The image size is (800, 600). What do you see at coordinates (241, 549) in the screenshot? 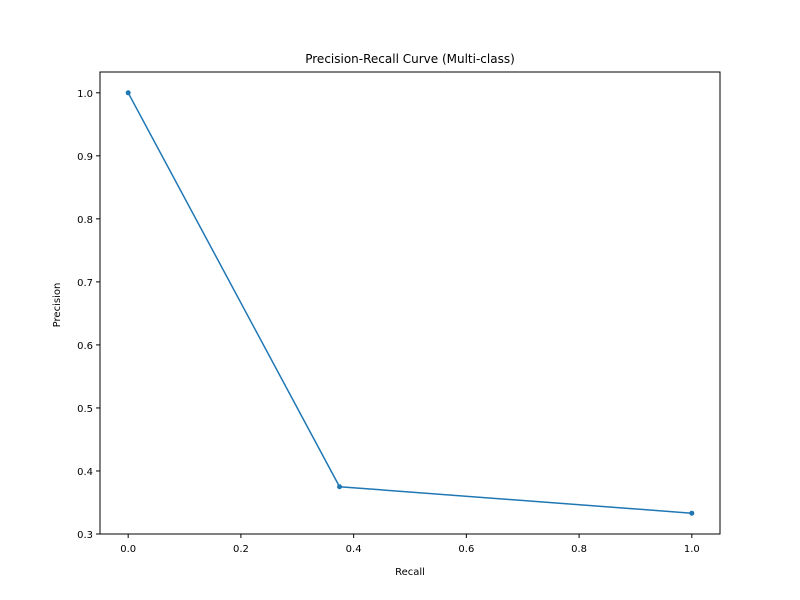
I see `x-tick-label: 0.2` at bounding box center [241, 549].